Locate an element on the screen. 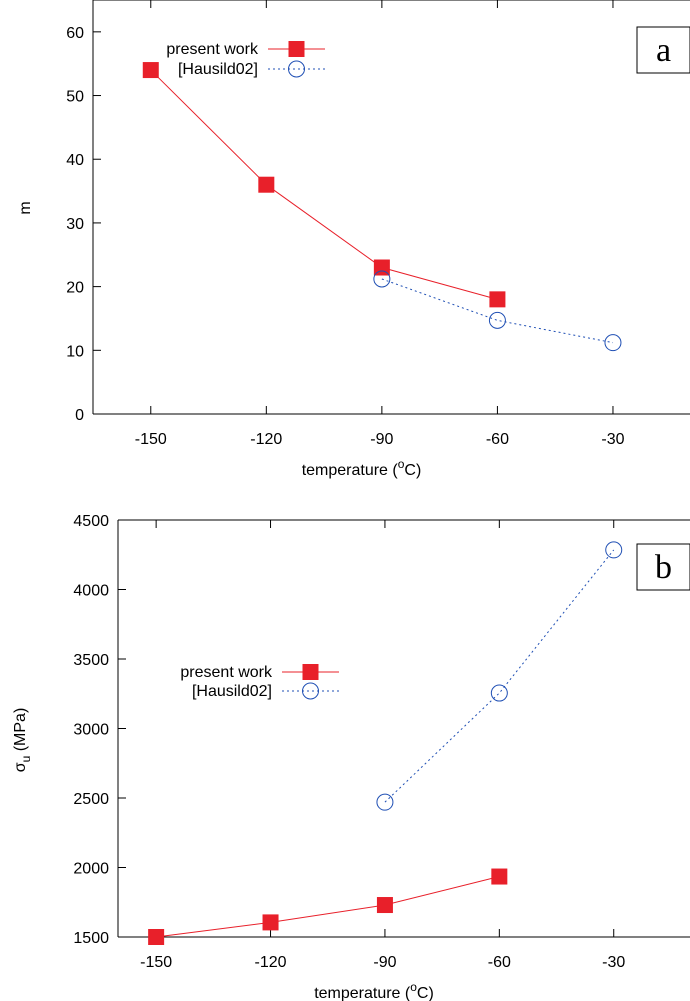 The image size is (690, 1001). y-tick-label: 2500 is located at coordinates (91, 799).